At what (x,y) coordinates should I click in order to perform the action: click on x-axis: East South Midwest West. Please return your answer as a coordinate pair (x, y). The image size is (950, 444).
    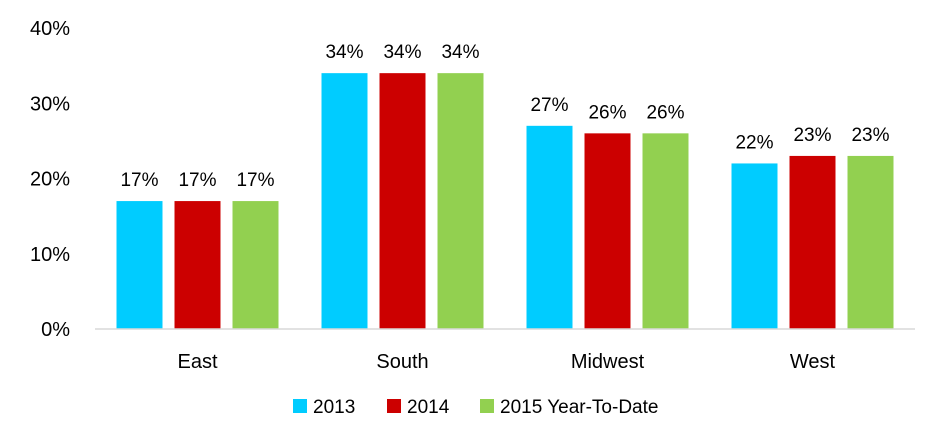
    Looking at the image, I should click on (506, 362).